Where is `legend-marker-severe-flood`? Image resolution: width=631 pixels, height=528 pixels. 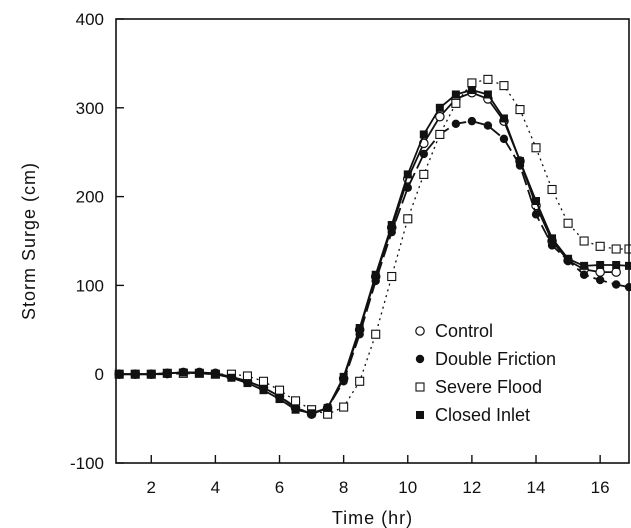
legend-marker-severe-flood is located at coordinates (420, 387).